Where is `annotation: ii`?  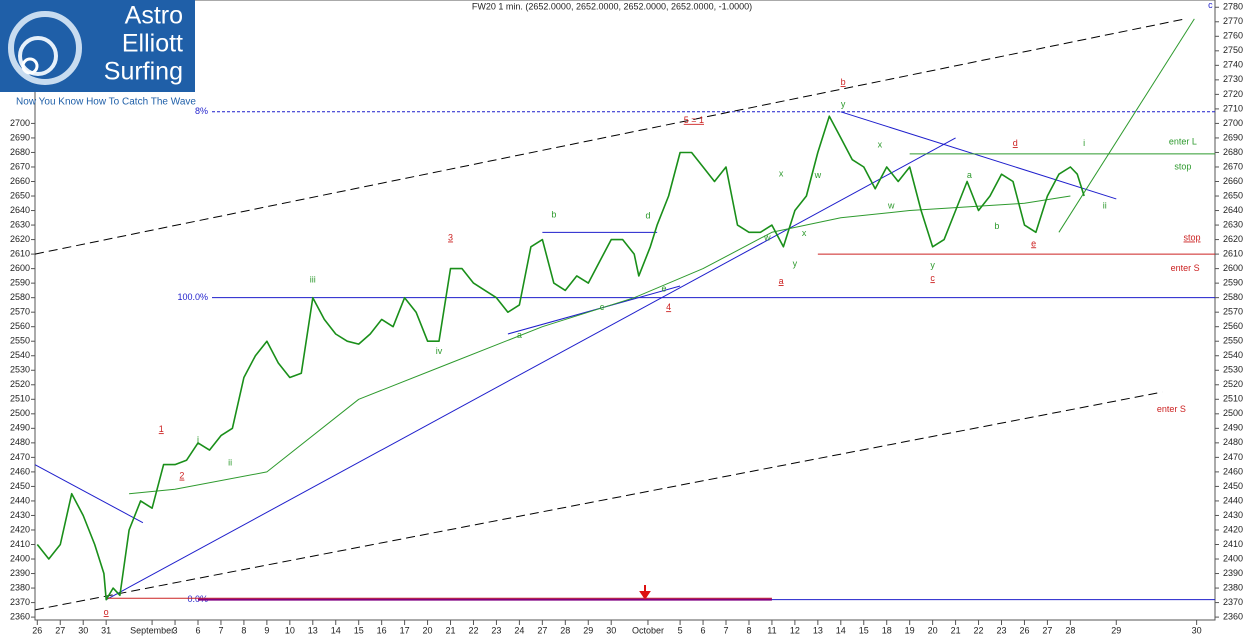
annotation: ii is located at coordinates (230, 463).